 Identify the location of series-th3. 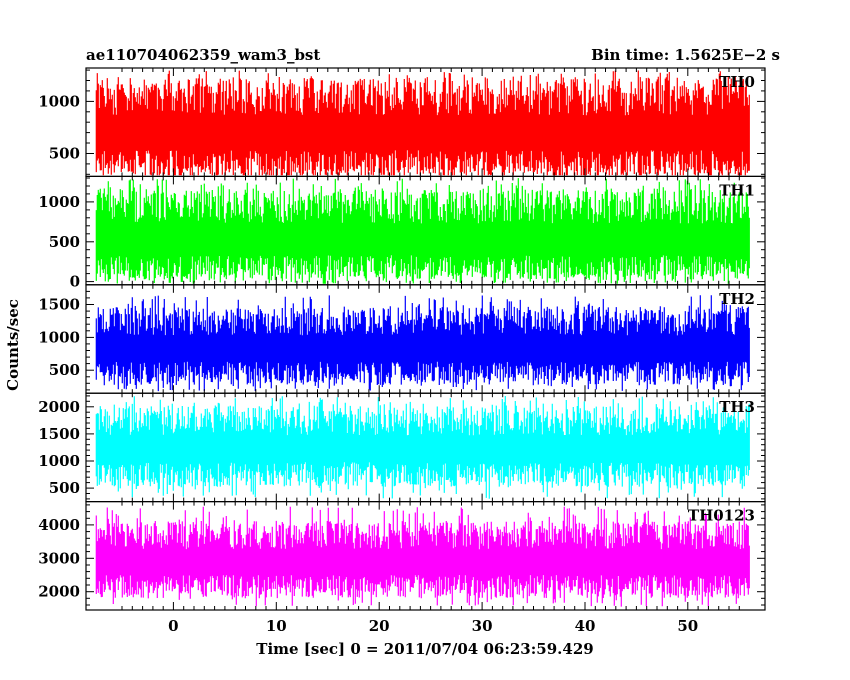
(422, 447).